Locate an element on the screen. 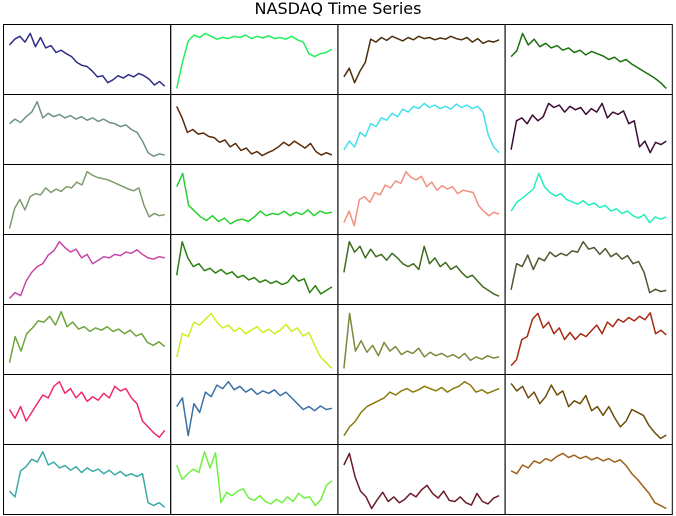 The height and width of the screenshot is (516, 676). chart-title: NASDAQ Time Series is located at coordinates (338, 9).